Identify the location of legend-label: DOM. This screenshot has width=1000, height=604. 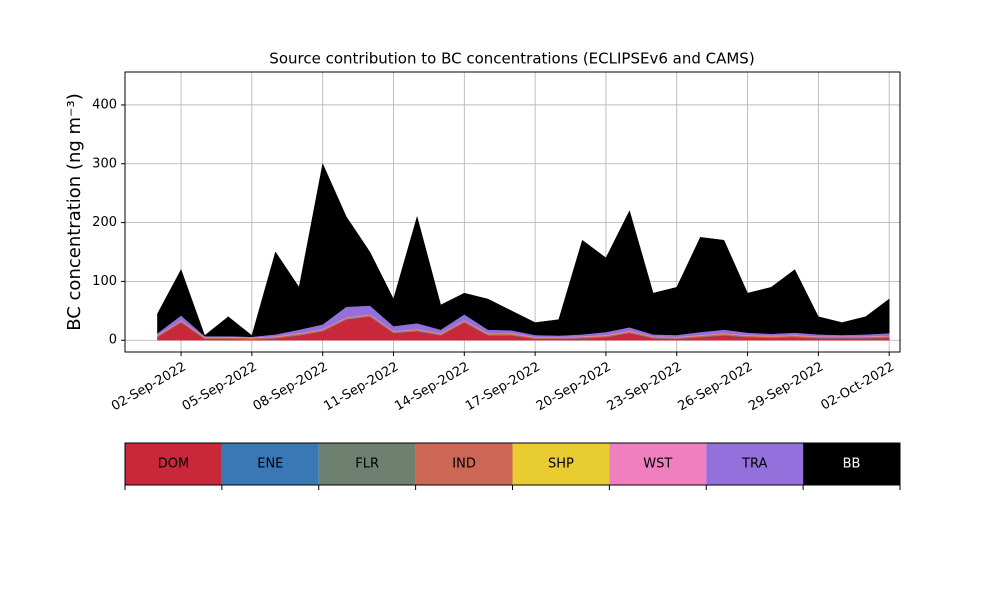
(173, 464).